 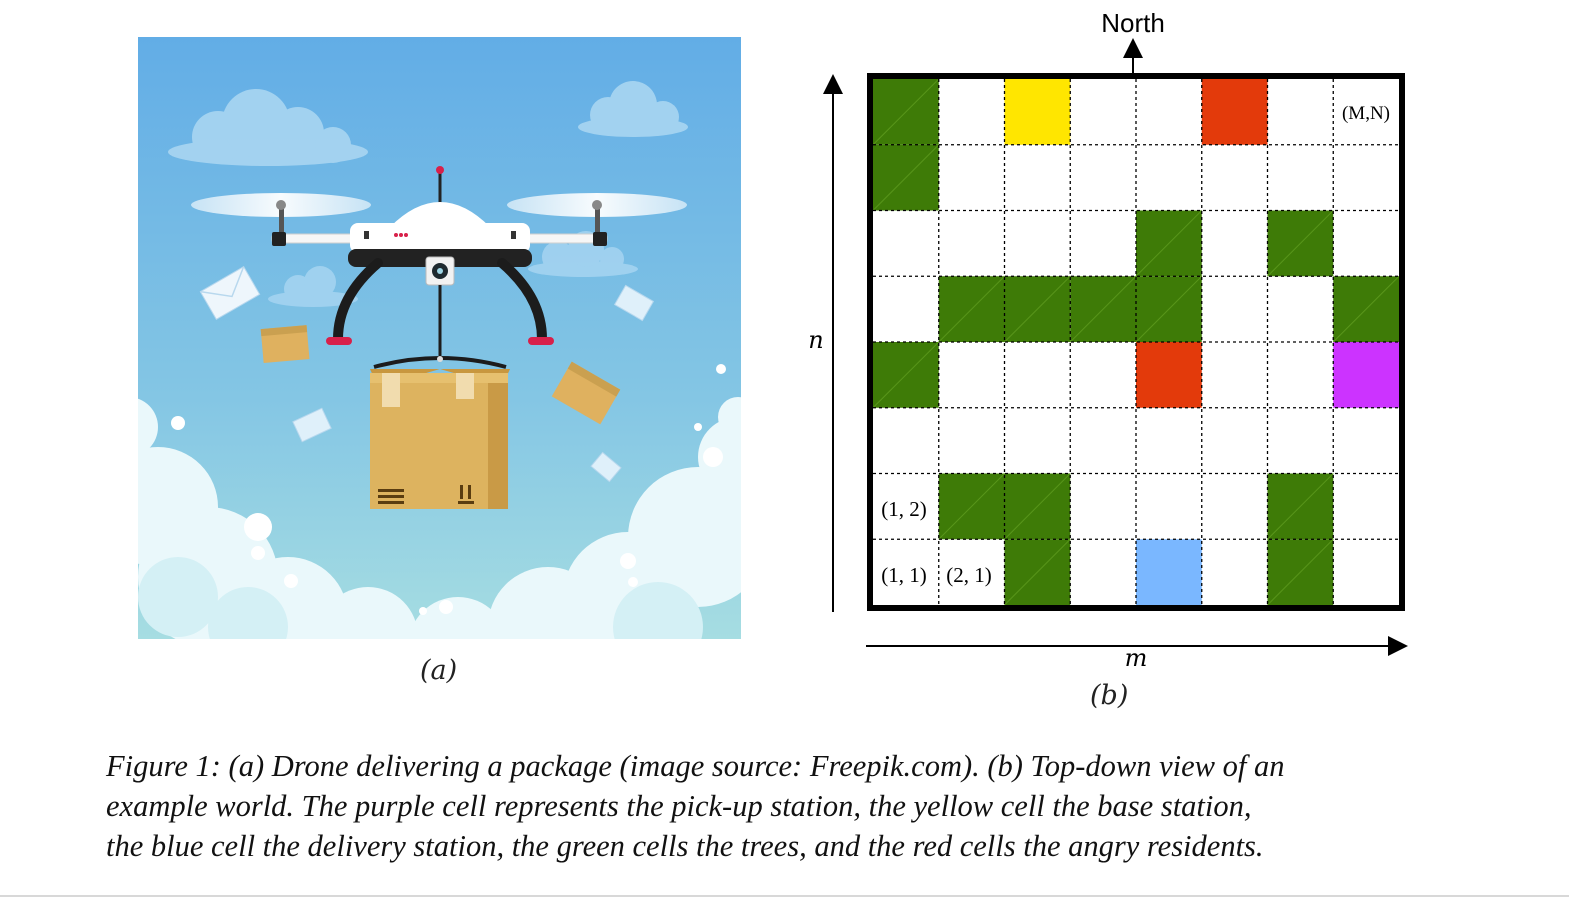 What do you see at coordinates (1109, 695) in the screenshot?
I see `panel-b-label: (b)` at bounding box center [1109, 695].